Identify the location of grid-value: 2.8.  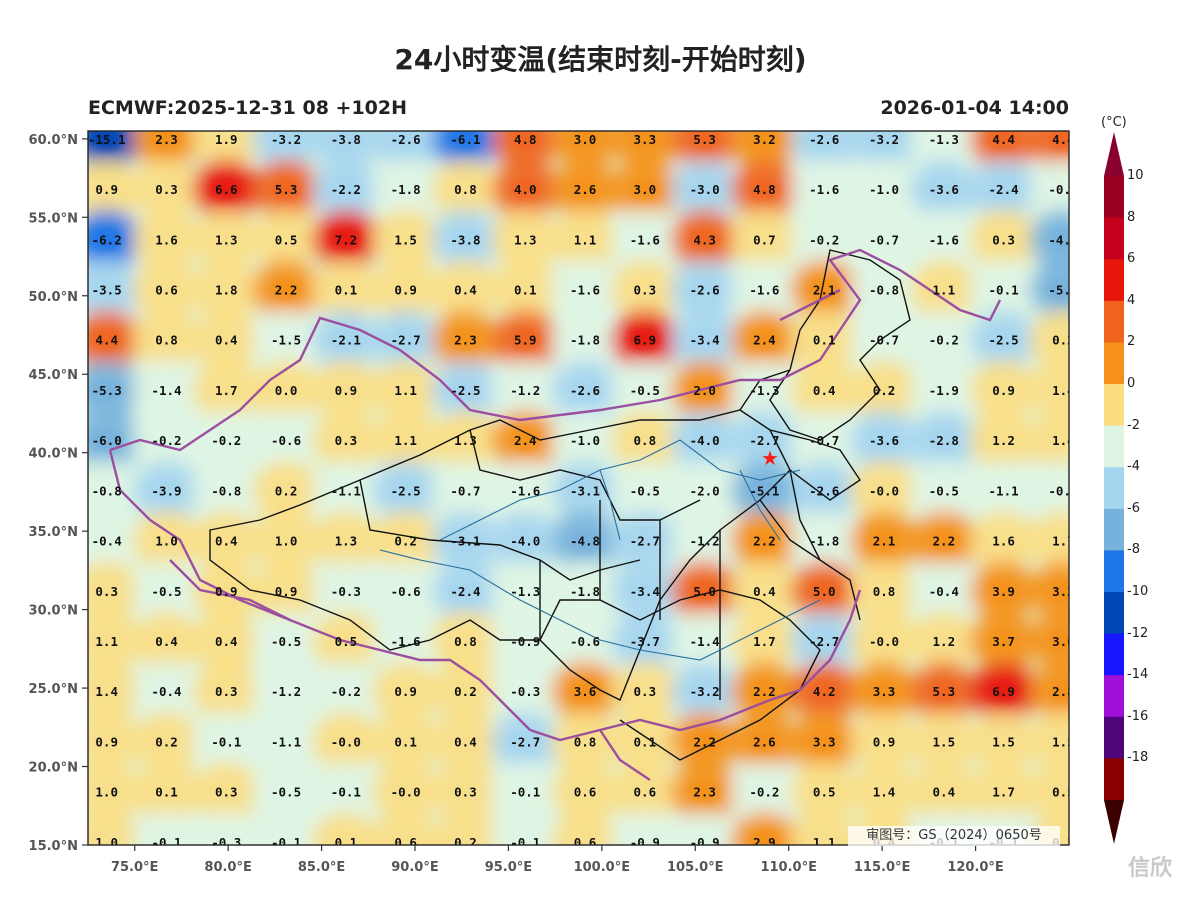
(1063, 691).